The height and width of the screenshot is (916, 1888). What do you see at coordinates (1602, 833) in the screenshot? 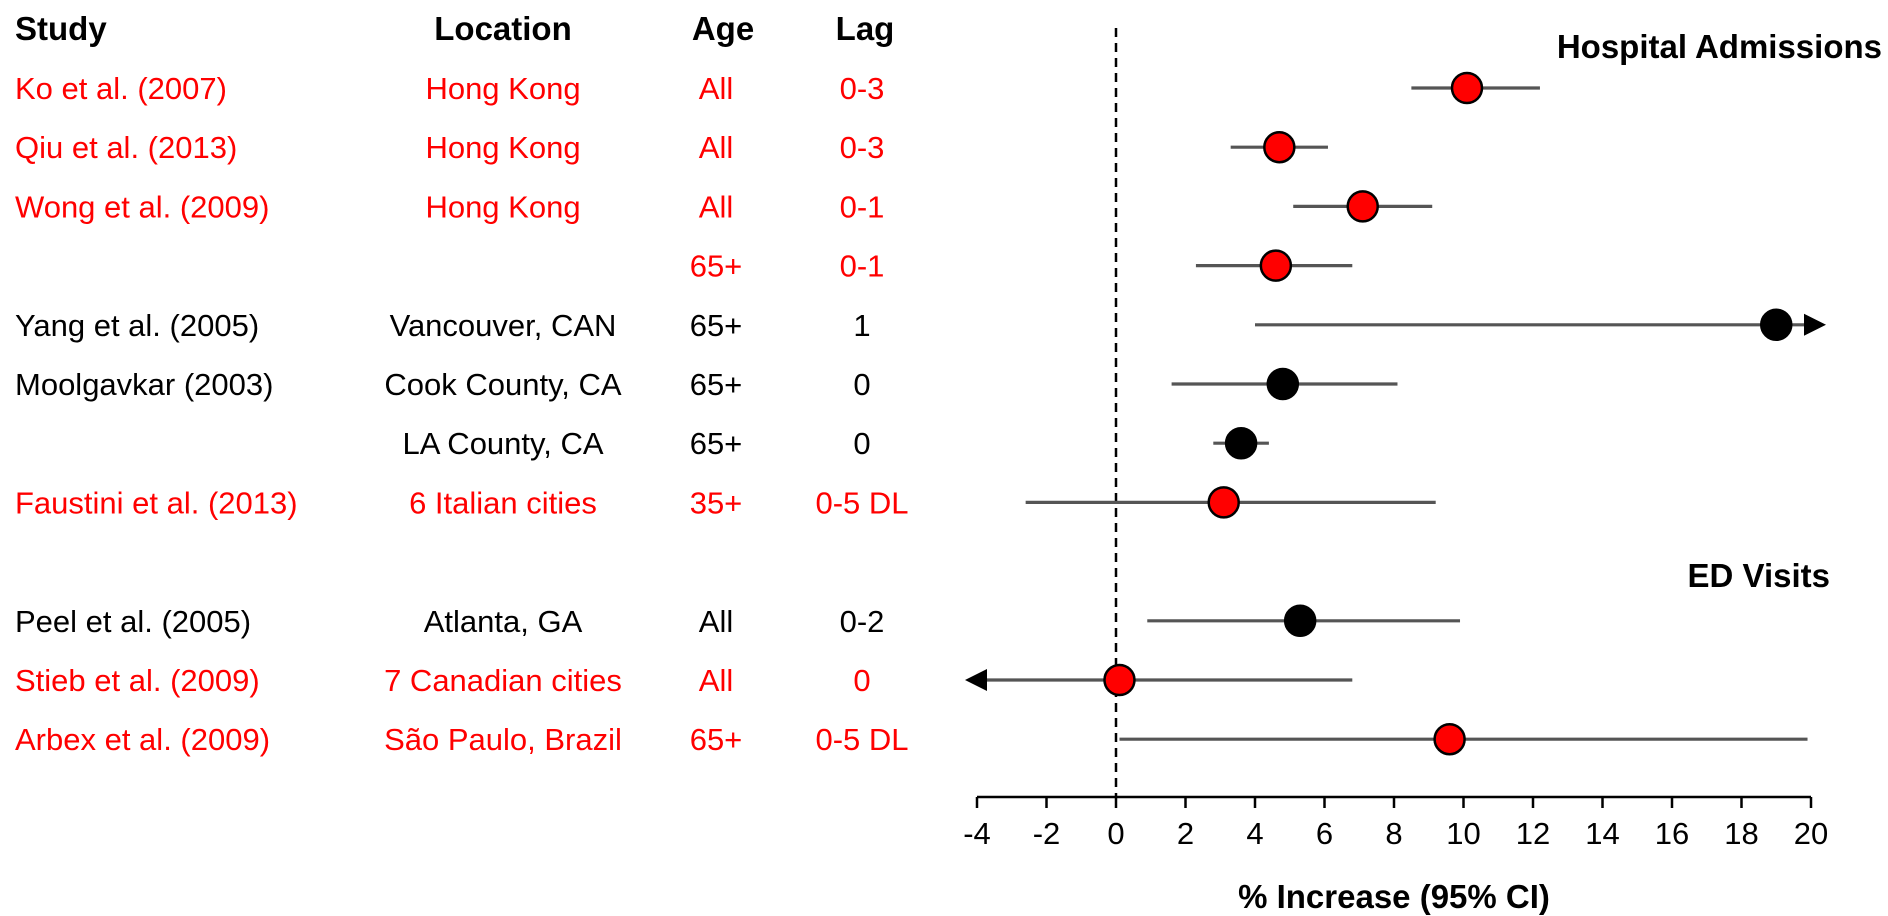
I see `x-tick-label-9: 14` at bounding box center [1602, 833].